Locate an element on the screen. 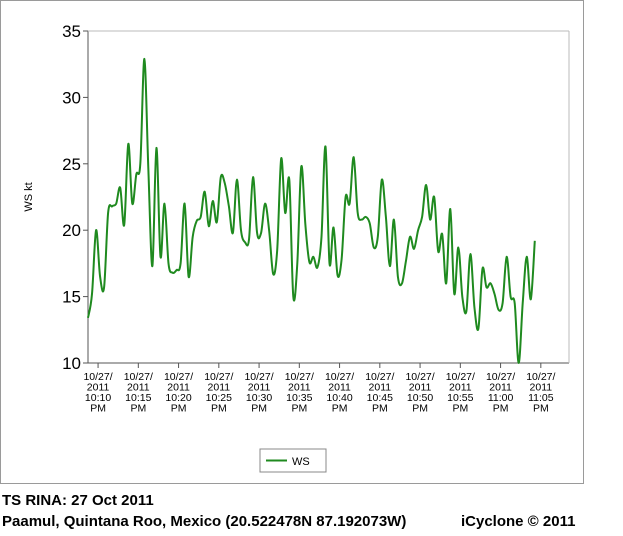 This screenshot has height=536, width=623. y-tick-label: 30 is located at coordinates (71, 97).